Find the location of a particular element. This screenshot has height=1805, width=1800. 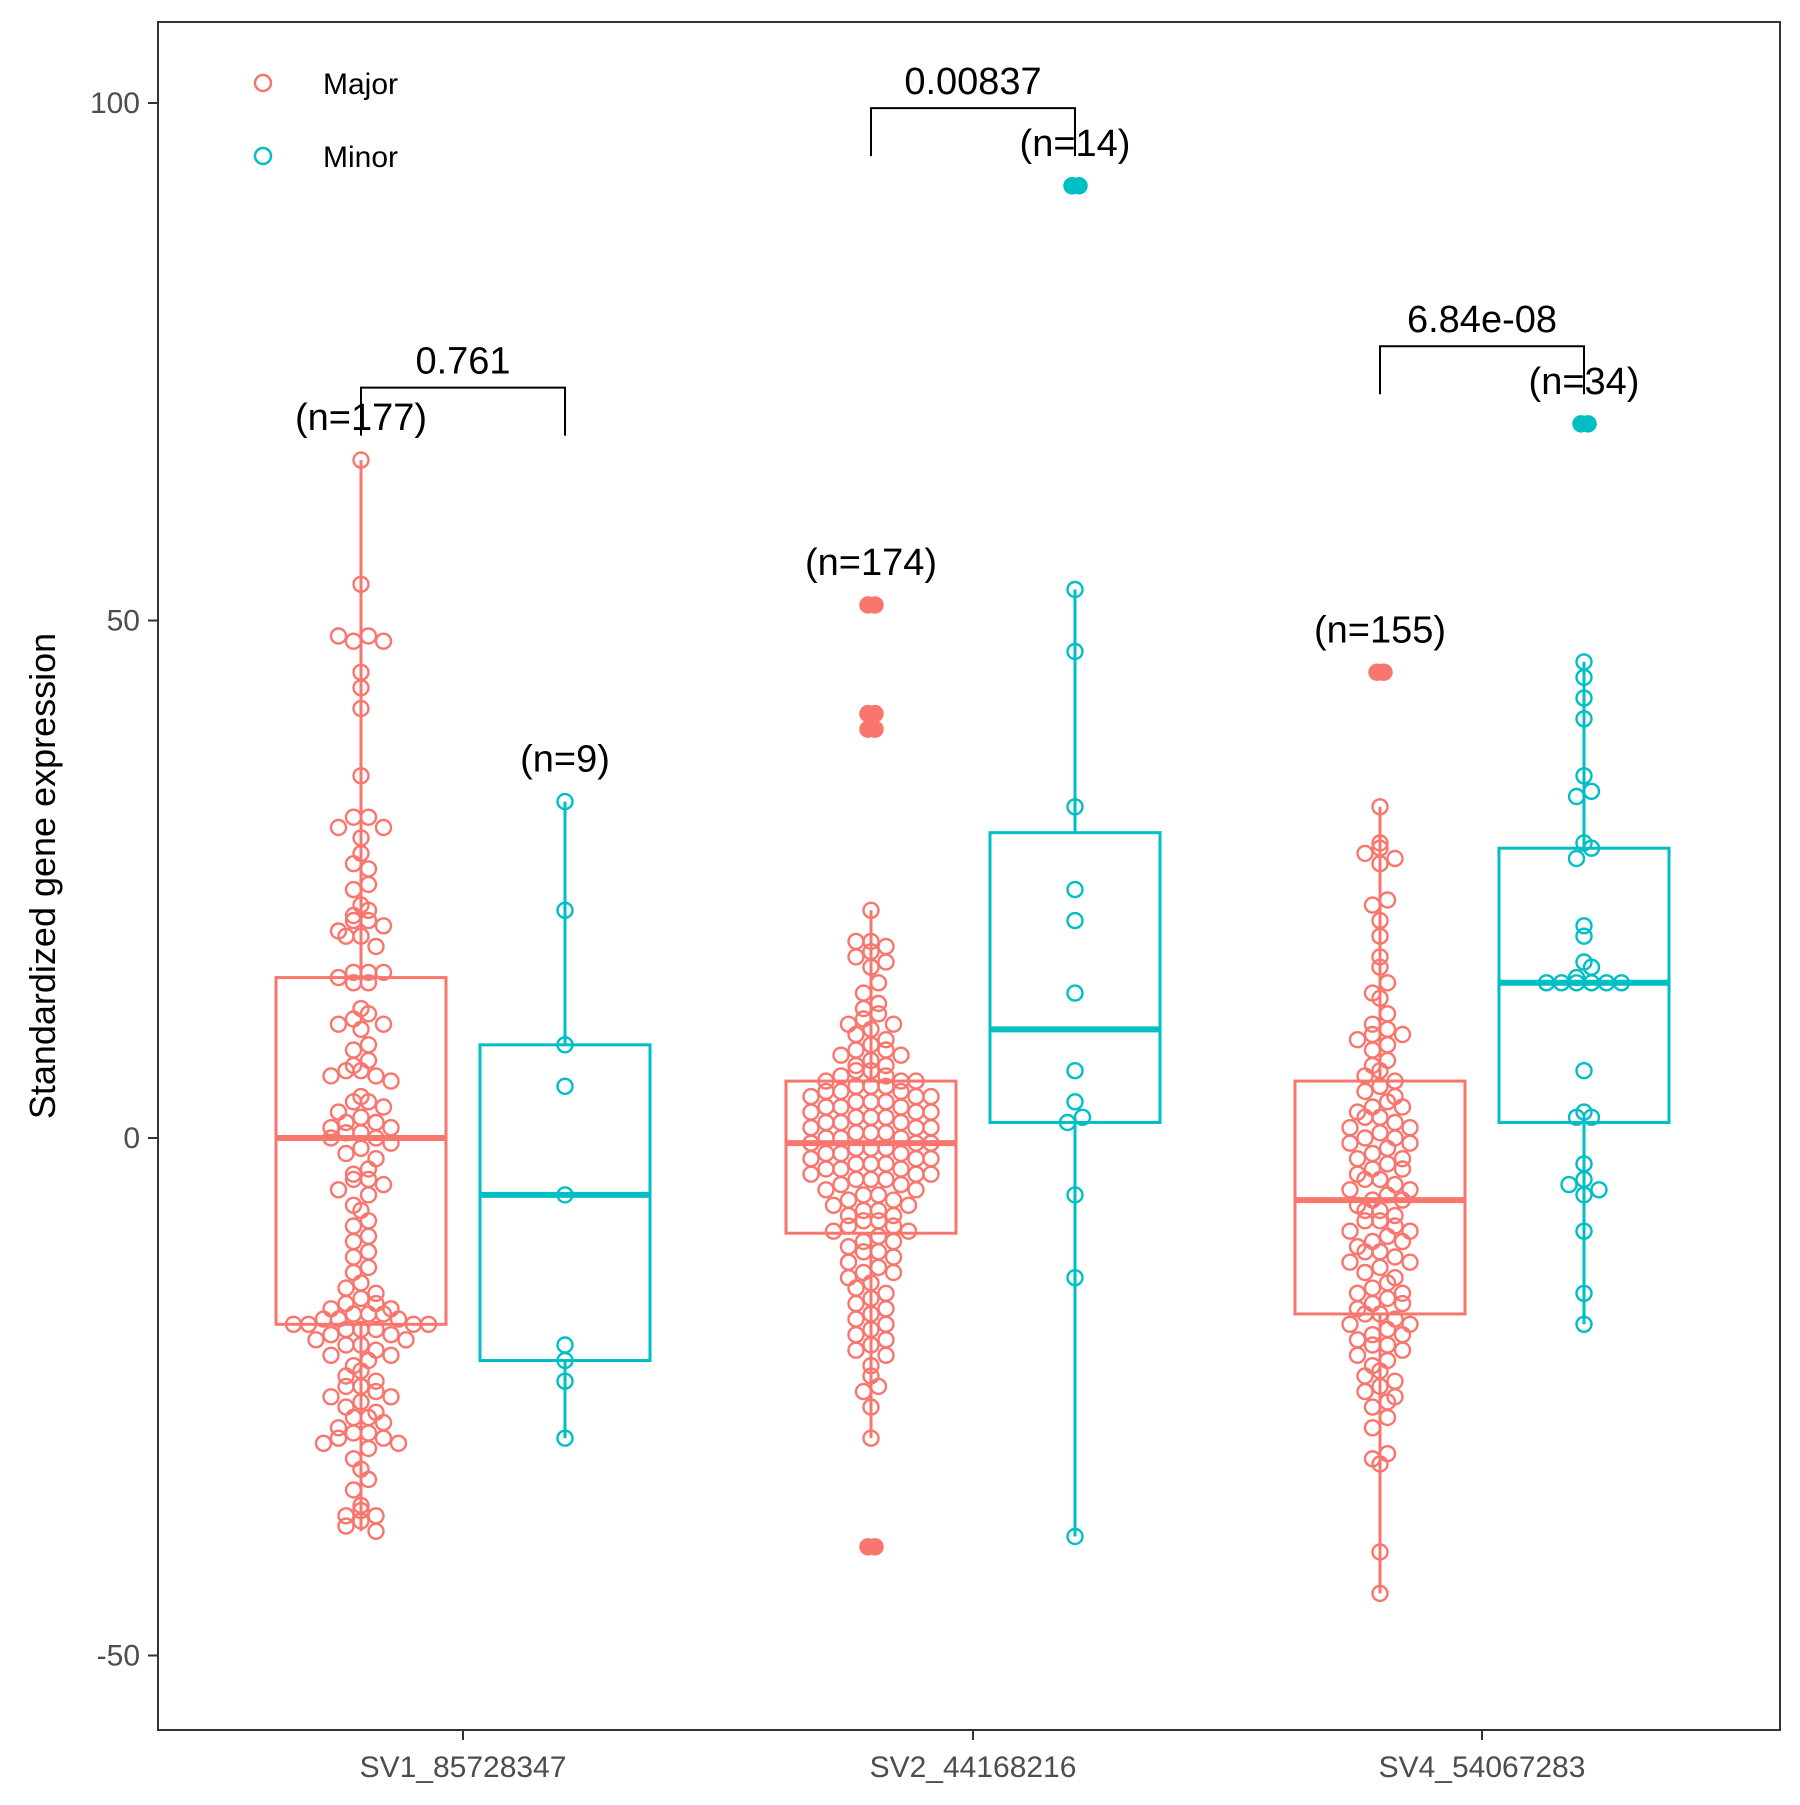

y-tick-label: 50 is located at coordinates (123, 621).